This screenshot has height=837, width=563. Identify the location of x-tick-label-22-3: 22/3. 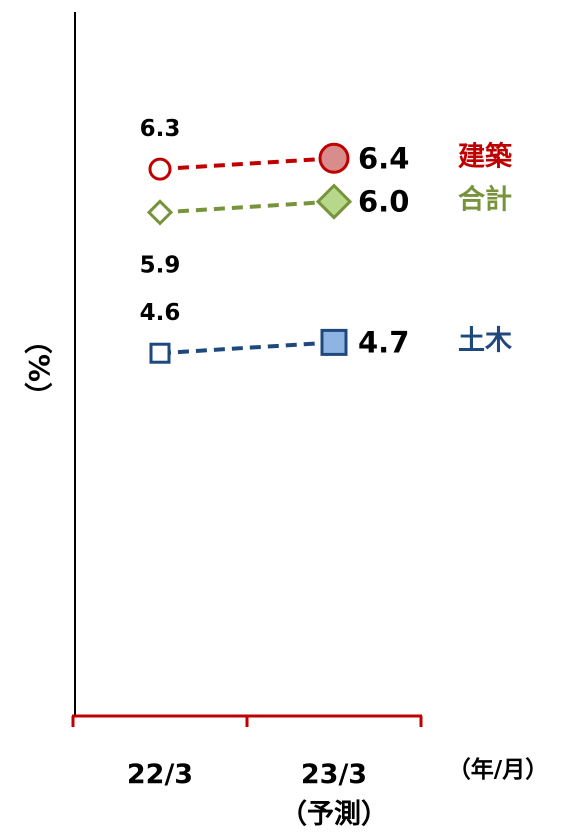
(160, 774).